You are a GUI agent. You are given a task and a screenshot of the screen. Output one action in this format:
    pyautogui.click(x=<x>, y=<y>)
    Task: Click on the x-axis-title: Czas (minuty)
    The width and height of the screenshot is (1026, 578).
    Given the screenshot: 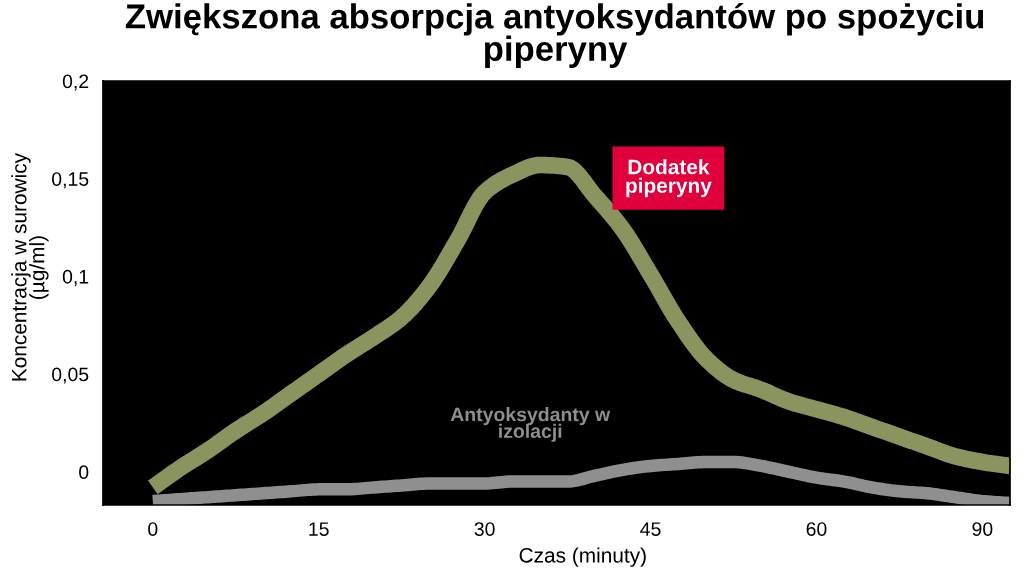 What is the action you would take?
    pyautogui.click(x=582, y=557)
    